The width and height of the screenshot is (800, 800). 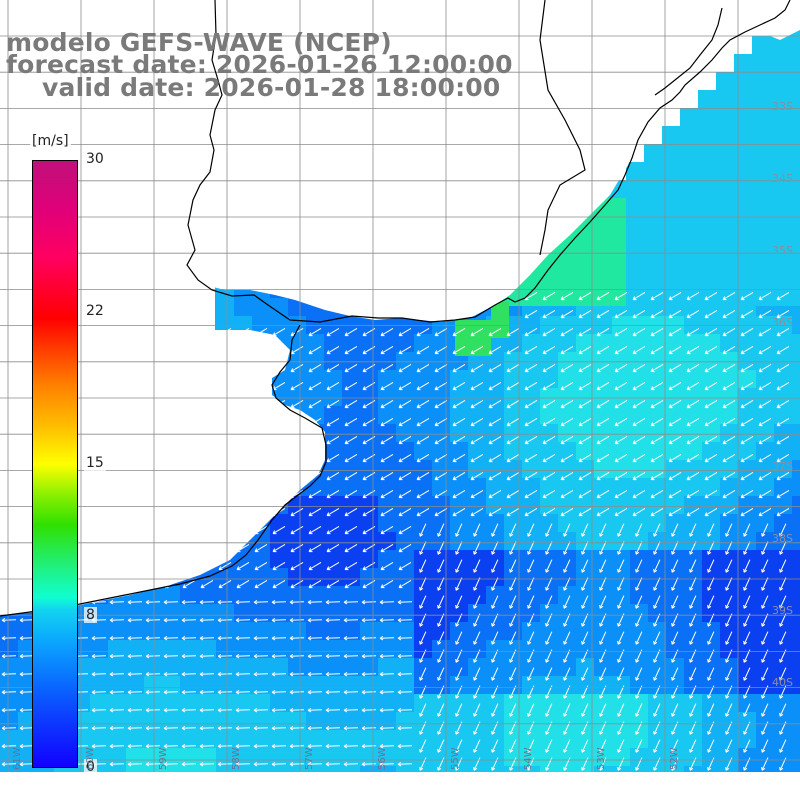 What do you see at coordinates (95, 463) in the screenshot?
I see `colorbar-tick: 15` at bounding box center [95, 463].